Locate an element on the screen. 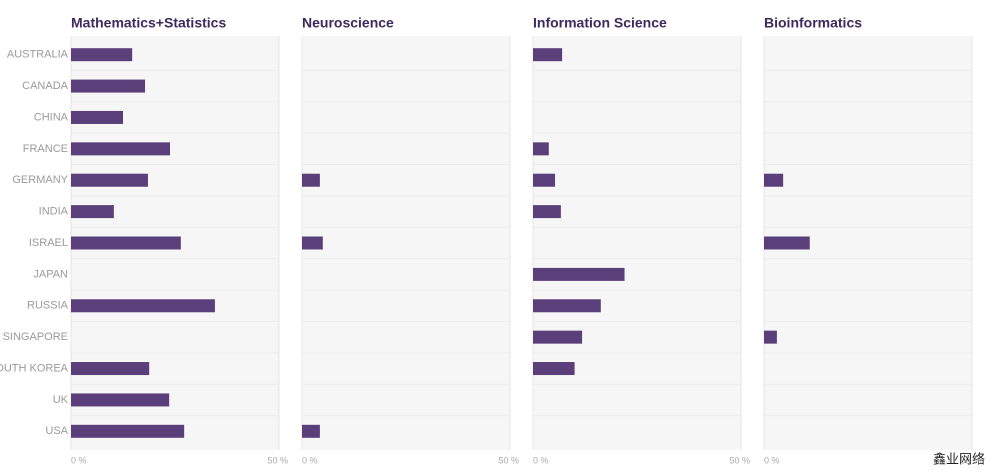 This screenshot has height=473, width=995. category-label: UK is located at coordinates (61, 400).